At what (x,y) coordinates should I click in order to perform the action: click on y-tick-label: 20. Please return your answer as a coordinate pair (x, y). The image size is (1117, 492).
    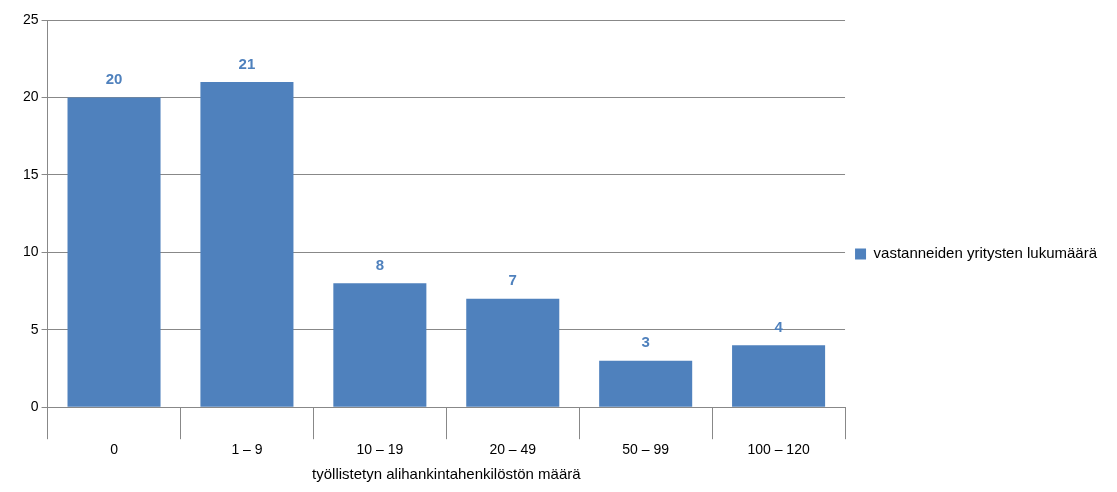
    Looking at the image, I should click on (30, 96).